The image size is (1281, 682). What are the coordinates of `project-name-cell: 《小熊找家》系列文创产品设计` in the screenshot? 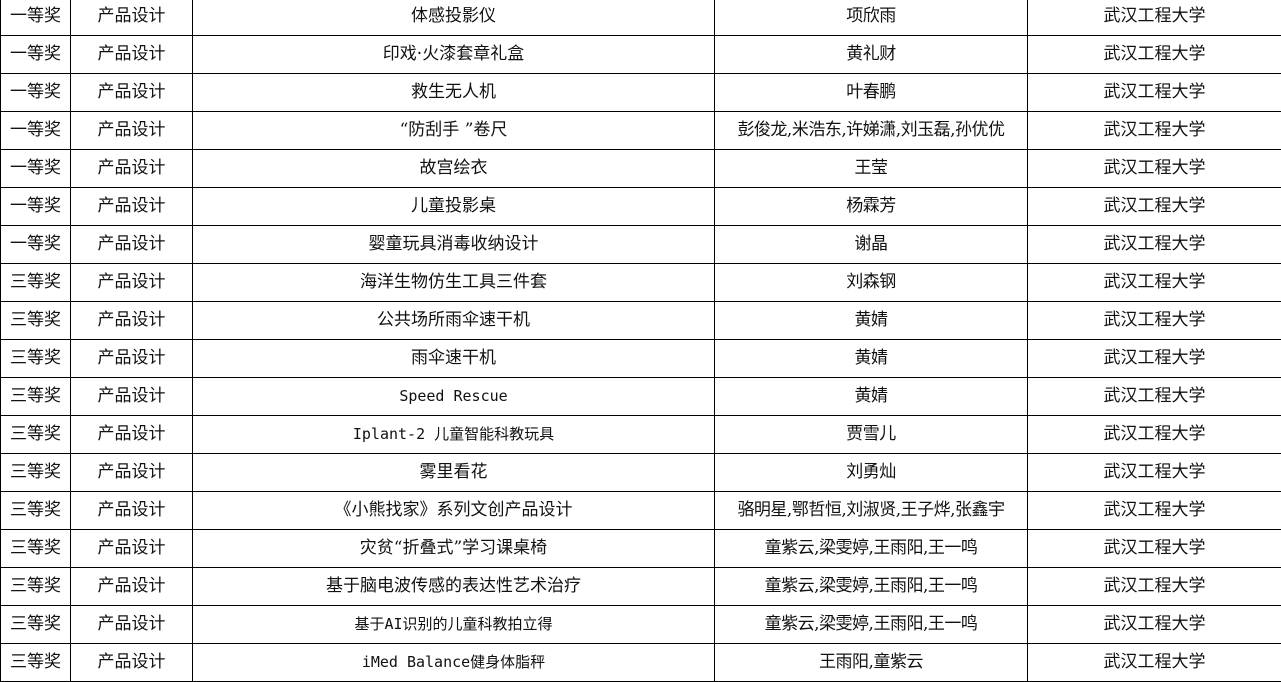 It's located at (454, 510).